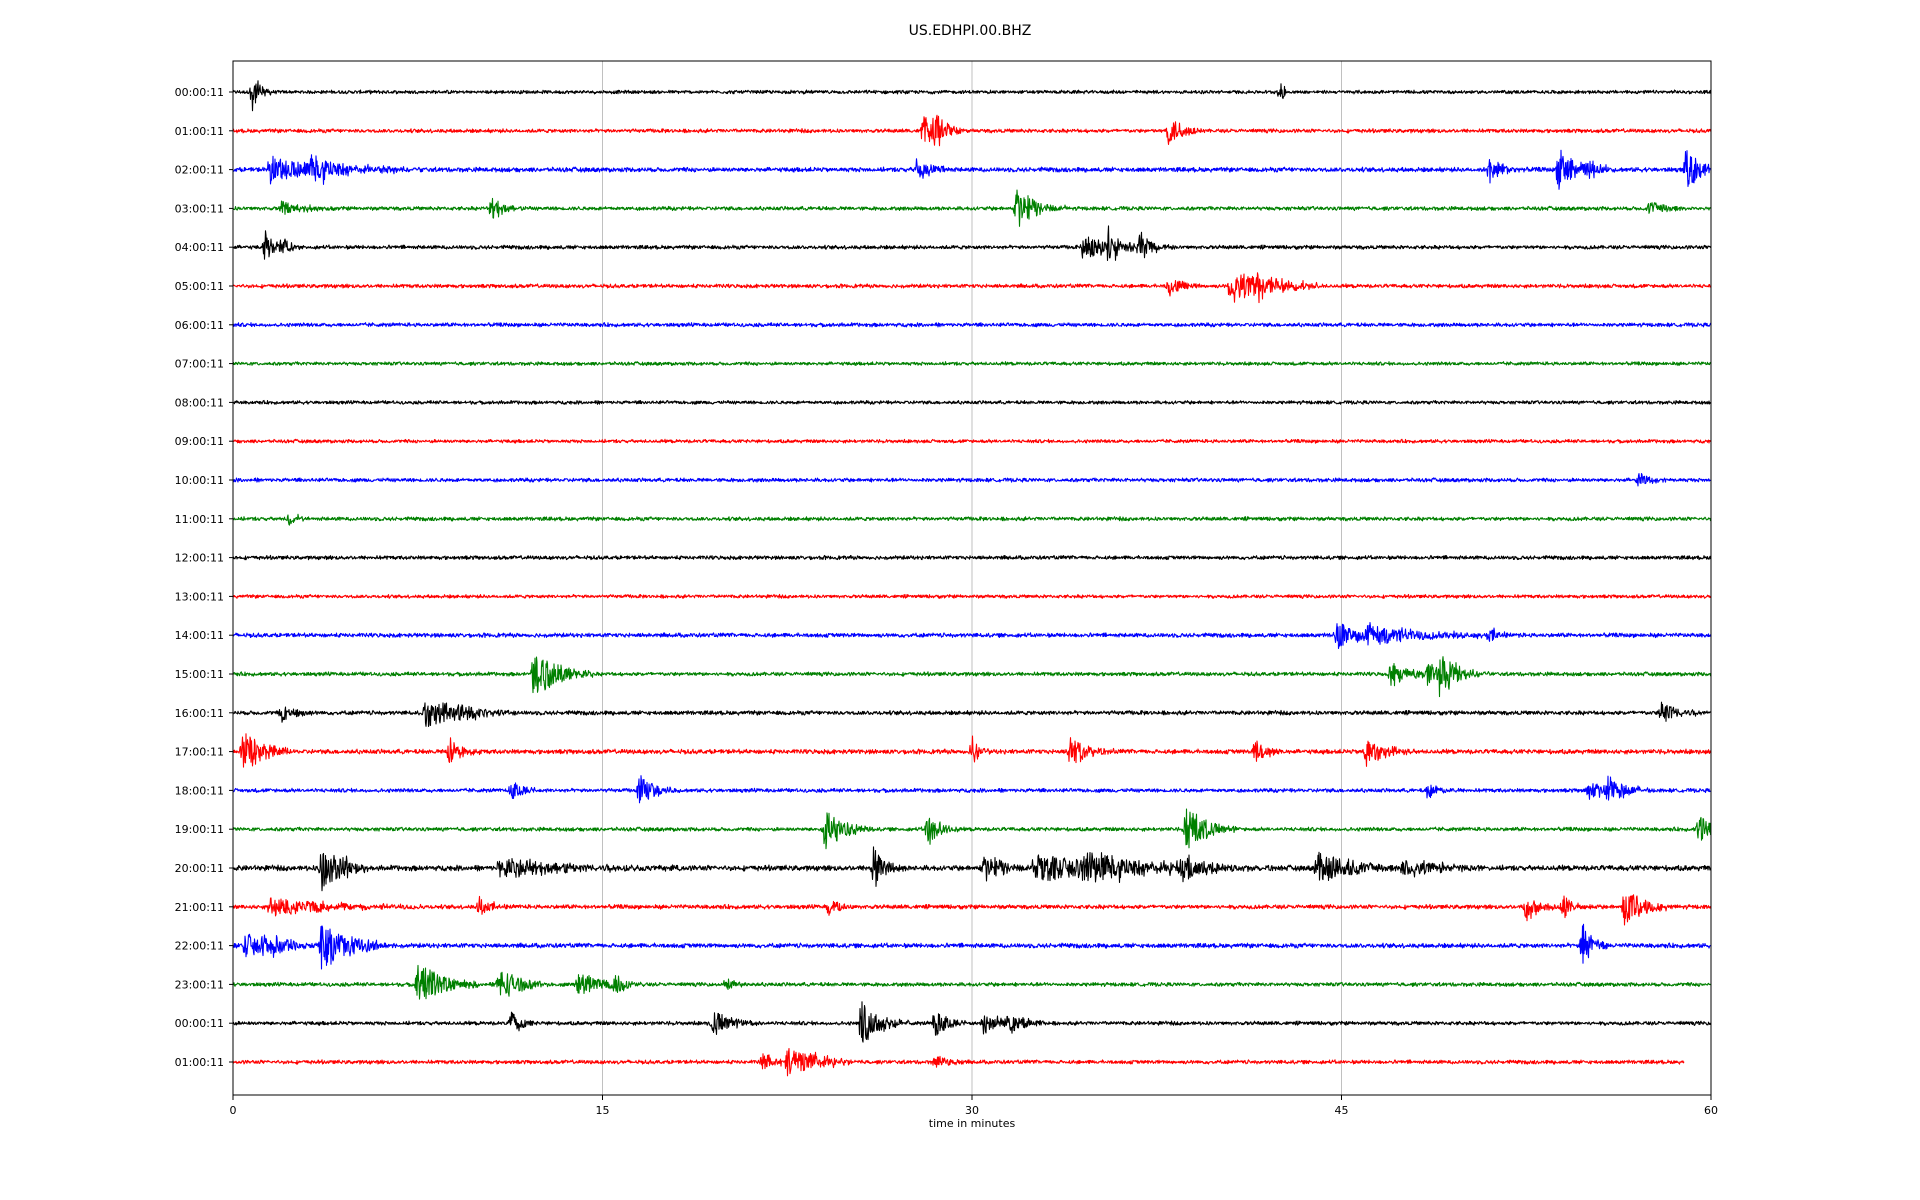  What do you see at coordinates (970, 31) in the screenshot?
I see `chart-title: US.EDHPI.00.BHZ` at bounding box center [970, 31].